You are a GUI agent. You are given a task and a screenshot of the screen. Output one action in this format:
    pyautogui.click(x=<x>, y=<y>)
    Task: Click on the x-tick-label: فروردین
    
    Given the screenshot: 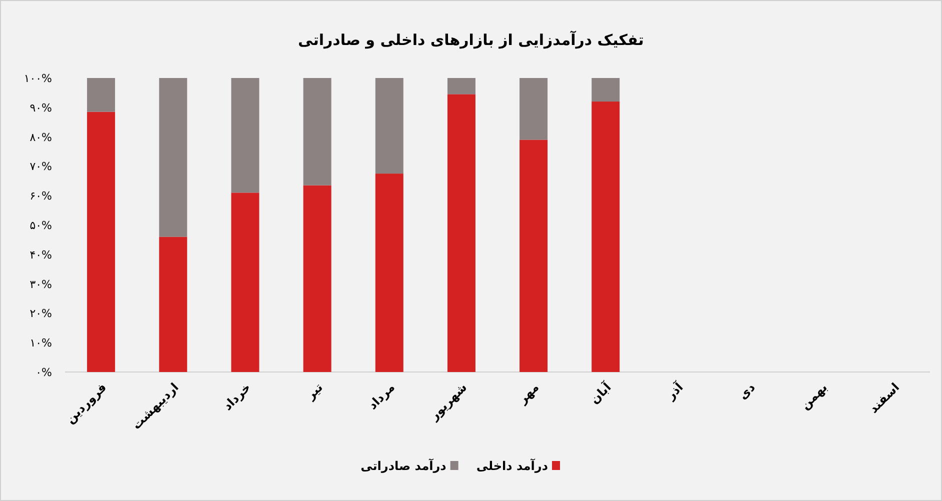 What is the action you would take?
    pyautogui.click(x=86, y=403)
    